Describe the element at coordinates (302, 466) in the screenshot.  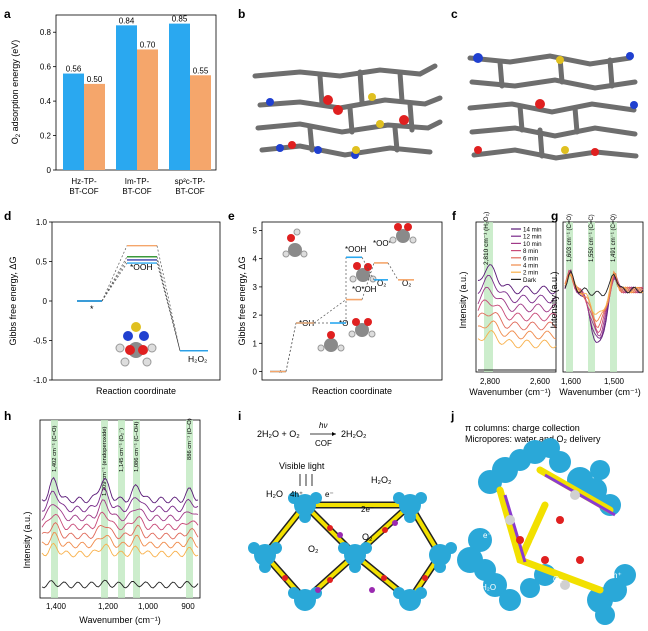
I see `panel-i-visible-light: Visible light` at that location.